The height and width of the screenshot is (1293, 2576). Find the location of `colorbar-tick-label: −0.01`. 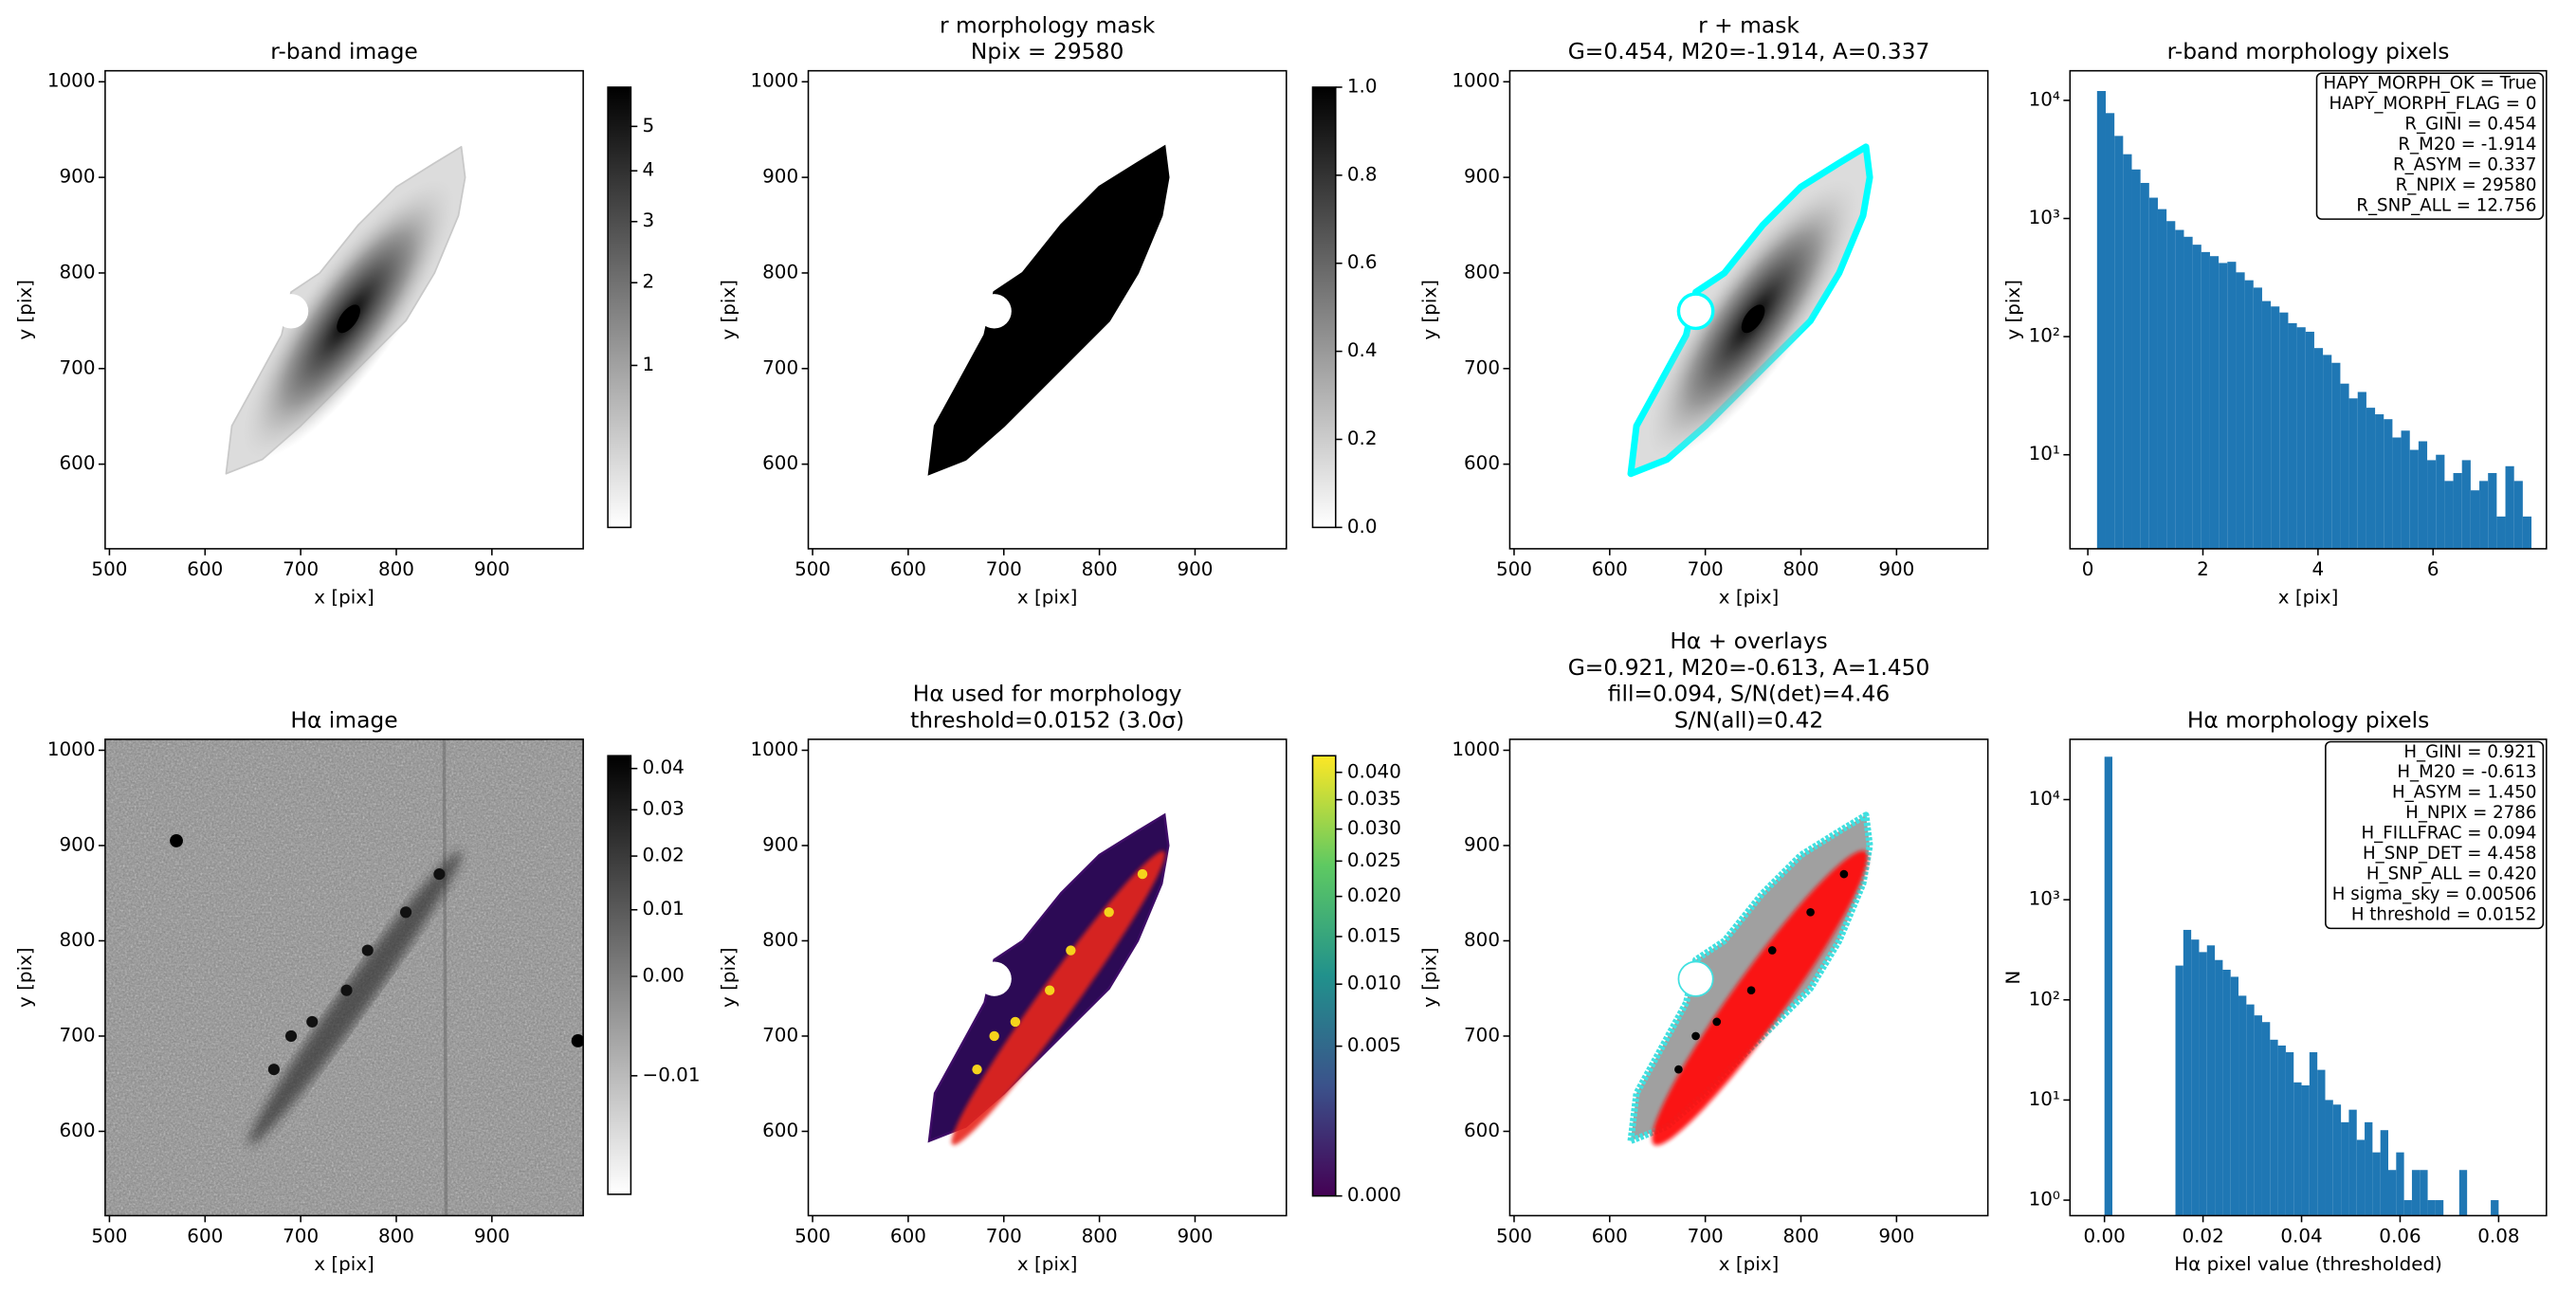

colorbar-tick-label: −0.01 is located at coordinates (672, 1074).